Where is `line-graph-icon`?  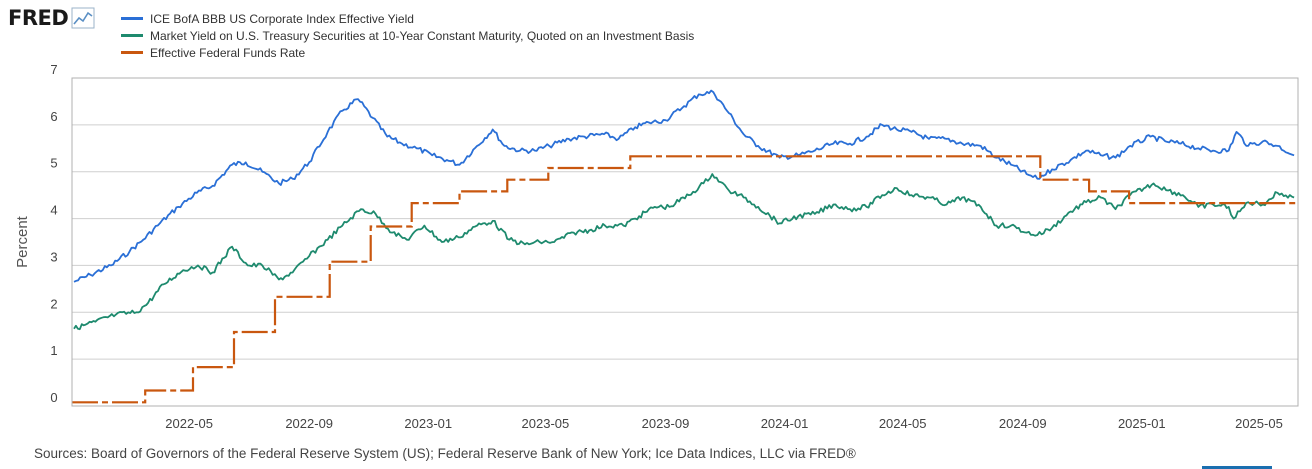
line-graph-icon is located at coordinates (83, 18).